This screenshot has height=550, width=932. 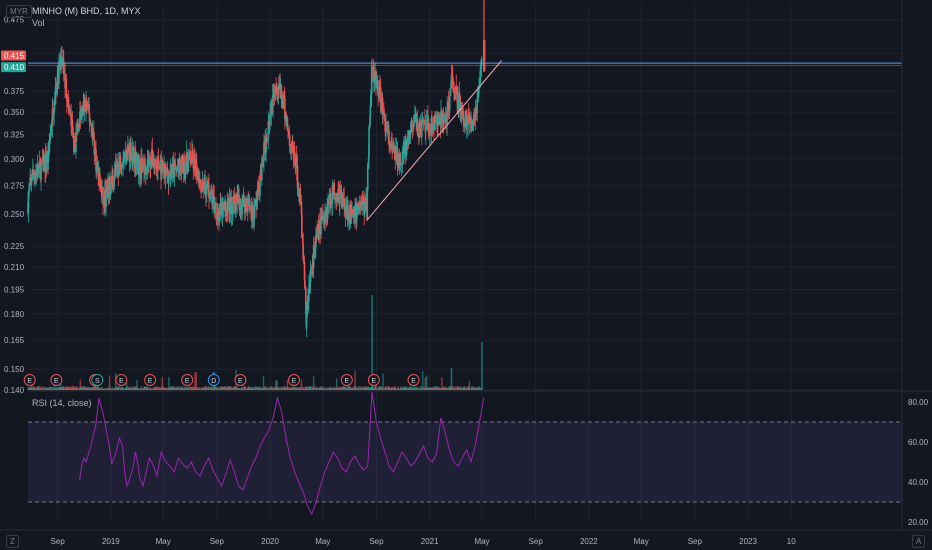 I want to click on rsi-tick-label: 20.00, so click(x=918, y=522).